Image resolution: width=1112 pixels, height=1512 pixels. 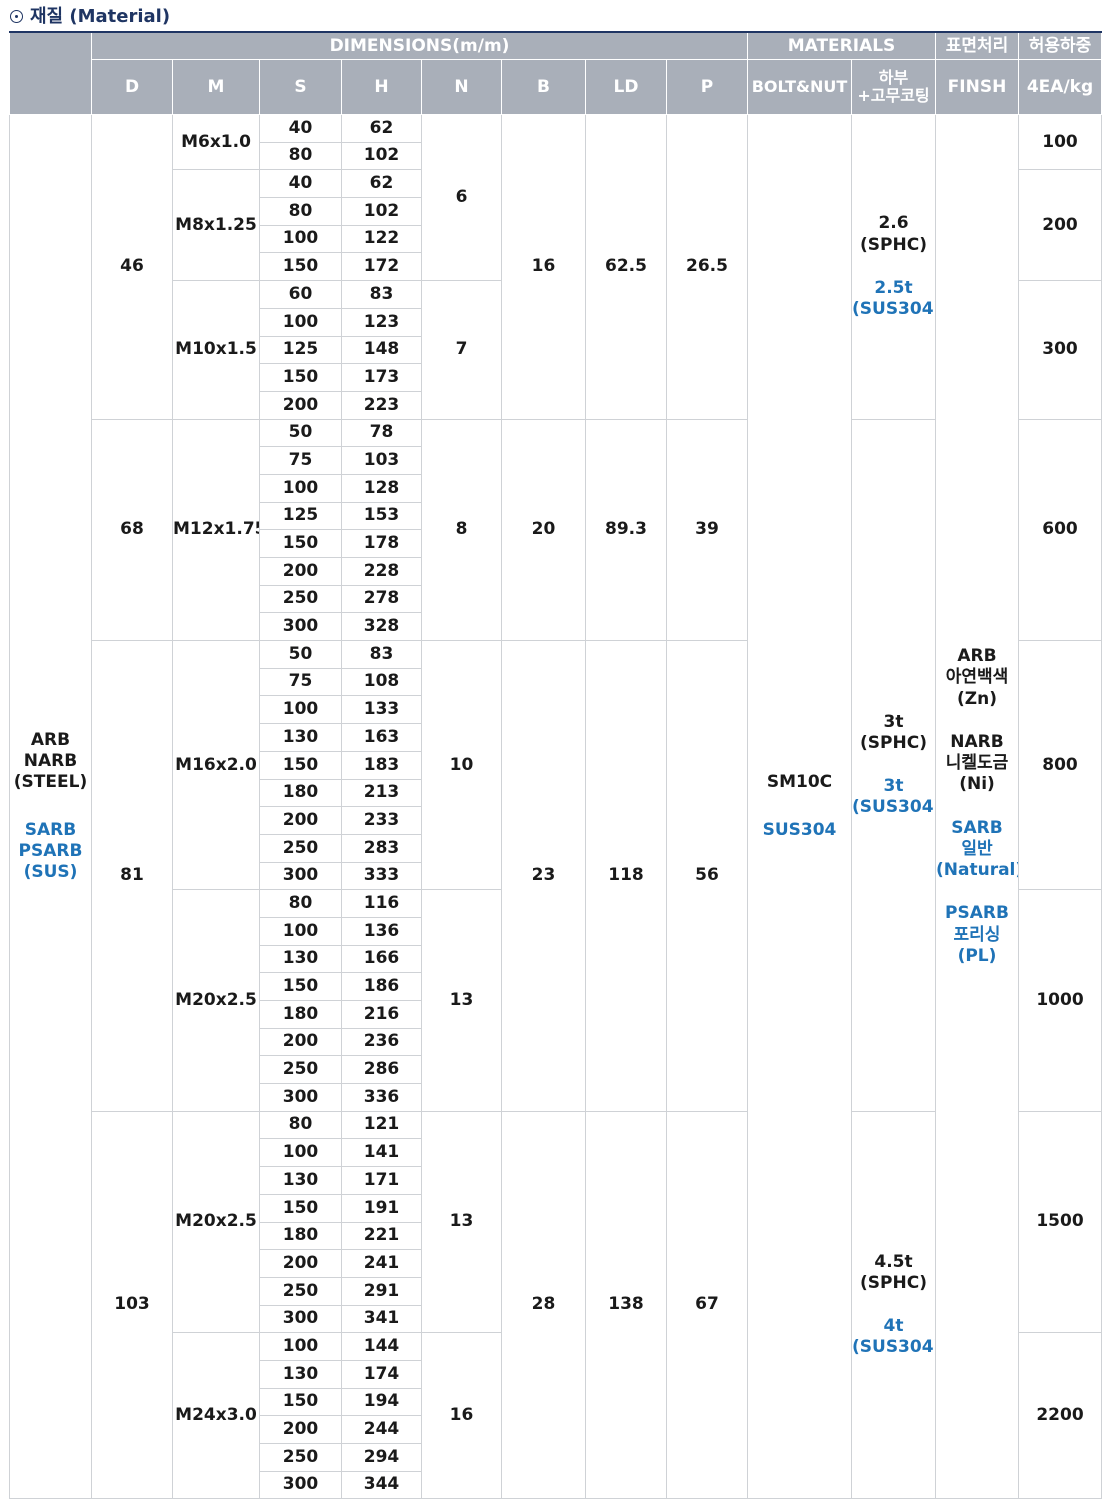 I want to click on load-cell: 100, so click(x=1060, y=142).